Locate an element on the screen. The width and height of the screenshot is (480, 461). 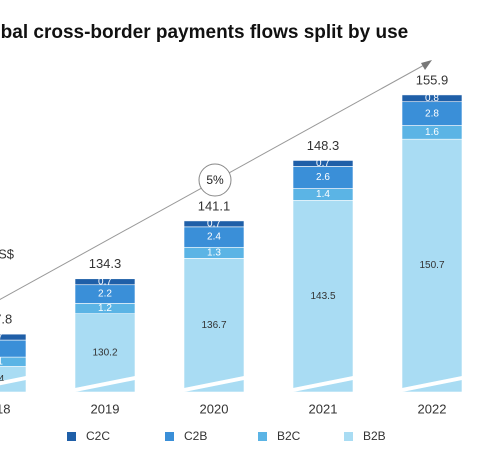
arrow-head is located at coordinates (426, 65).